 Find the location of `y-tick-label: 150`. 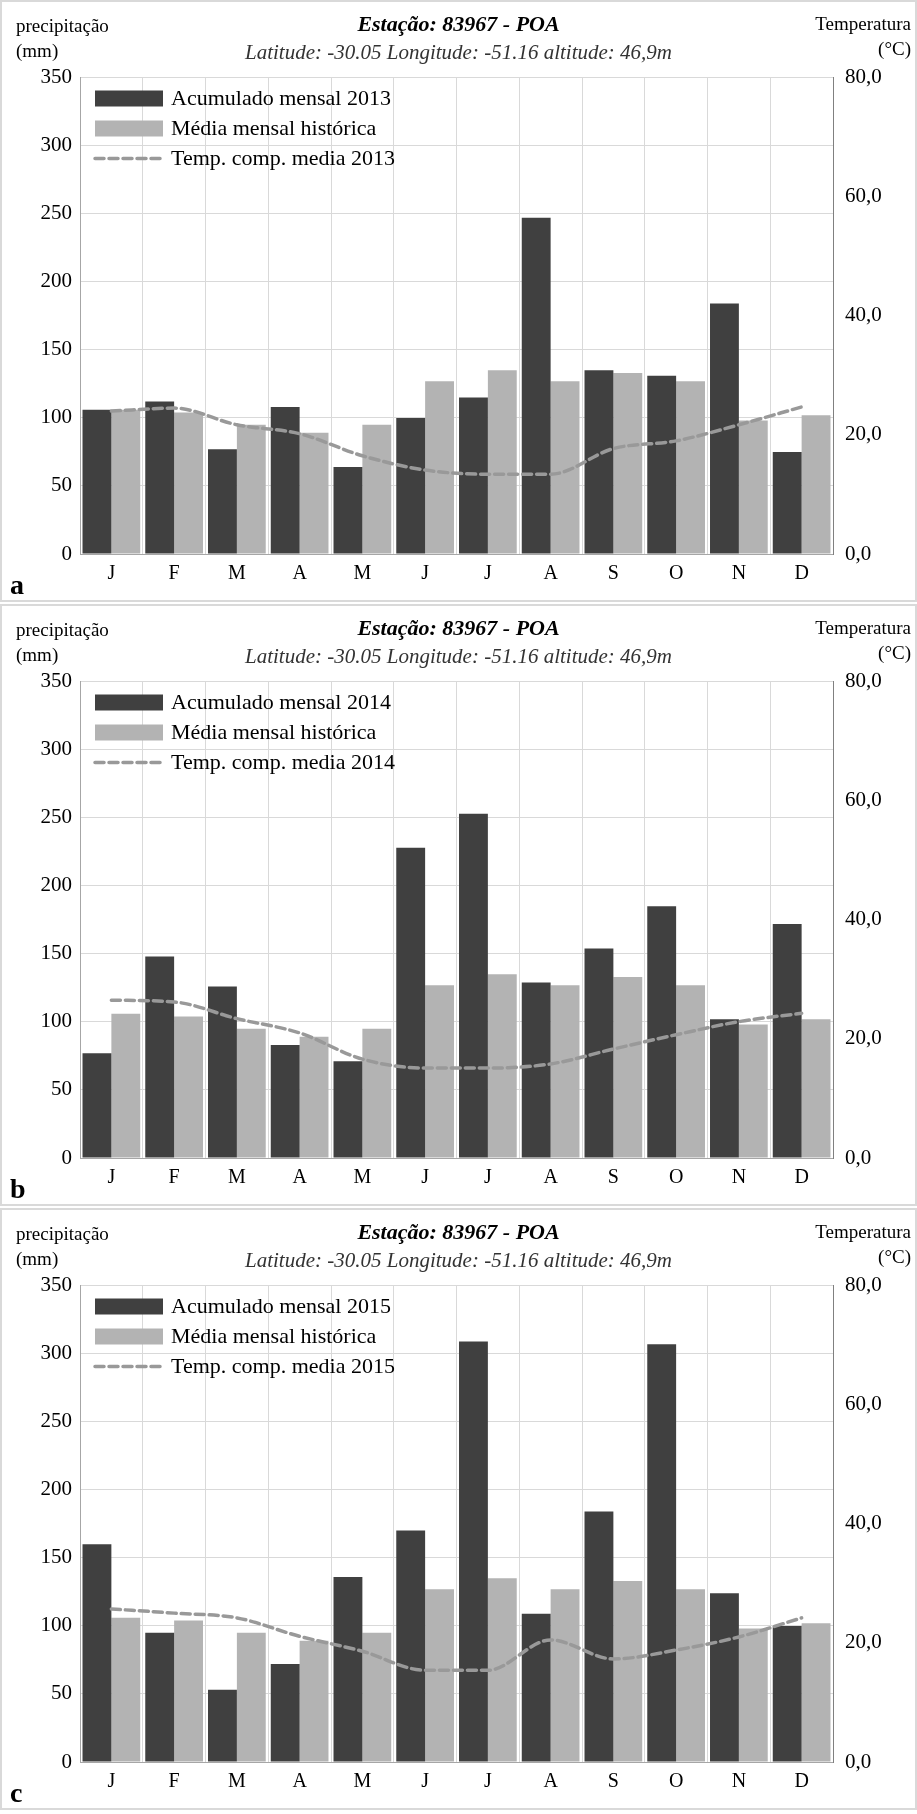

y-tick-label: 150 is located at coordinates (56, 1556).